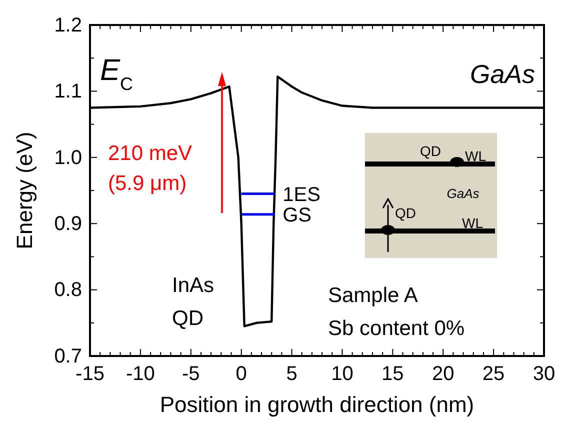 This screenshot has height=423, width=561. What do you see at coordinates (493, 374) in the screenshot?
I see `x-tick-label: 25` at bounding box center [493, 374].